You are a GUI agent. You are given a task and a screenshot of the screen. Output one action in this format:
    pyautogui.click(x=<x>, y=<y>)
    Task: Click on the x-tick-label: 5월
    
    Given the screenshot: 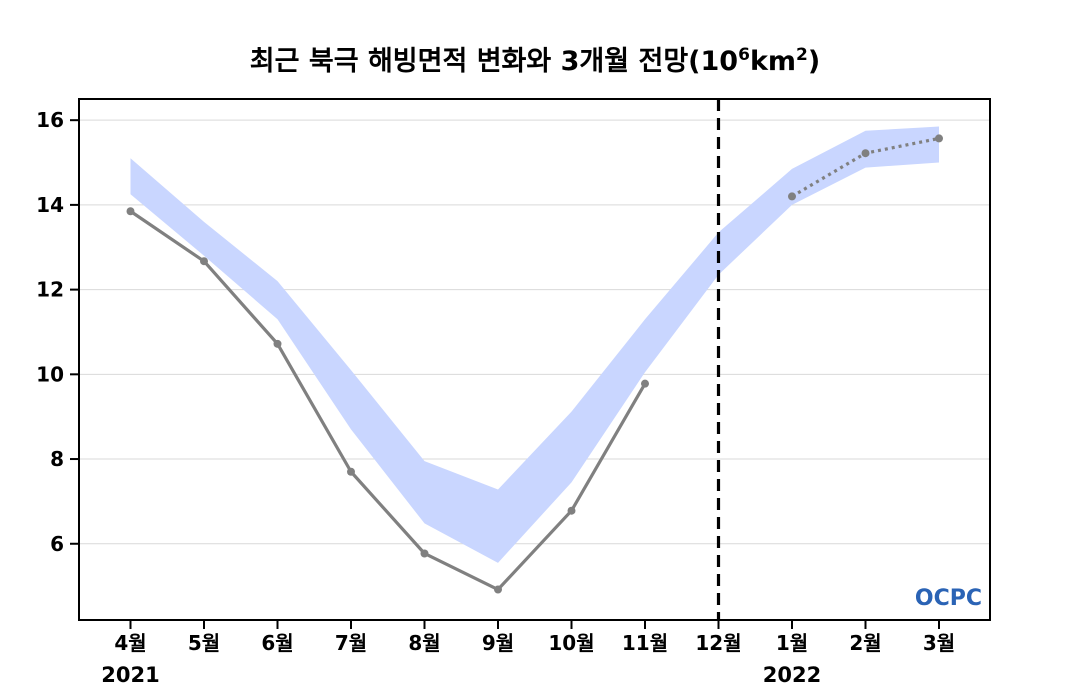 What is the action you would take?
    pyautogui.click(x=204, y=643)
    